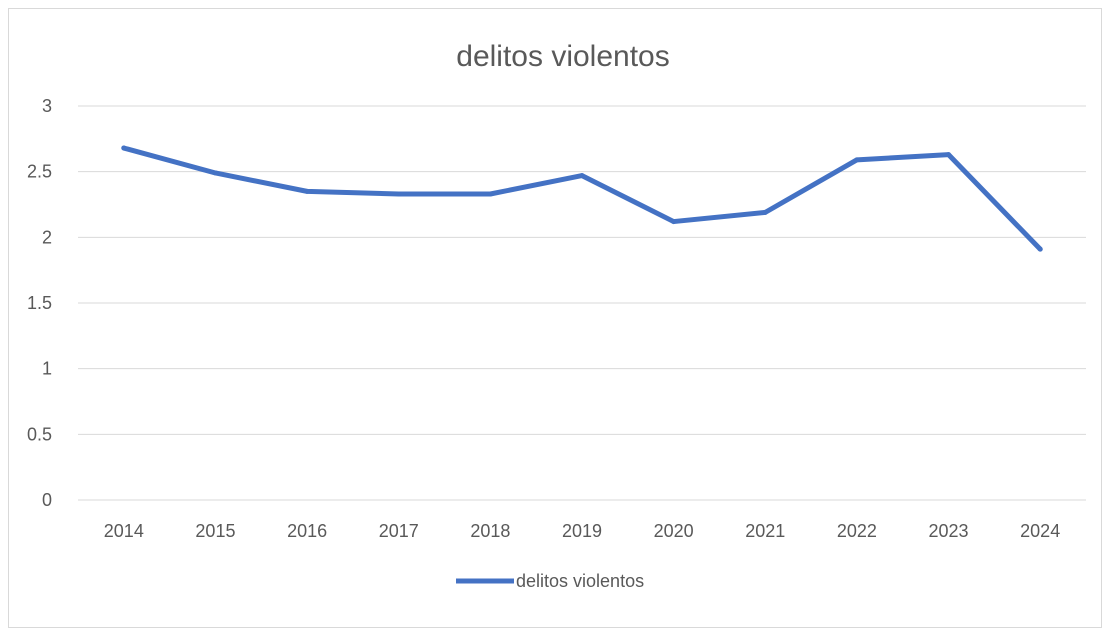 Image resolution: width=1104 pixels, height=628 pixels. I want to click on x-tick-label: 2020, so click(674, 531).